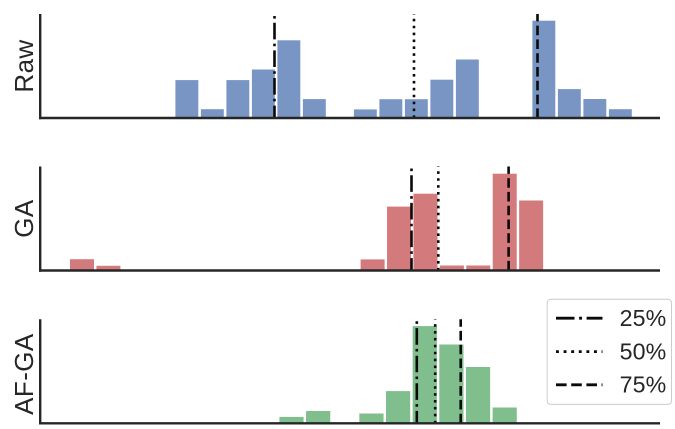 The height and width of the screenshot is (429, 675). I want to click on svg-text: AF-GA, so click(24, 374).